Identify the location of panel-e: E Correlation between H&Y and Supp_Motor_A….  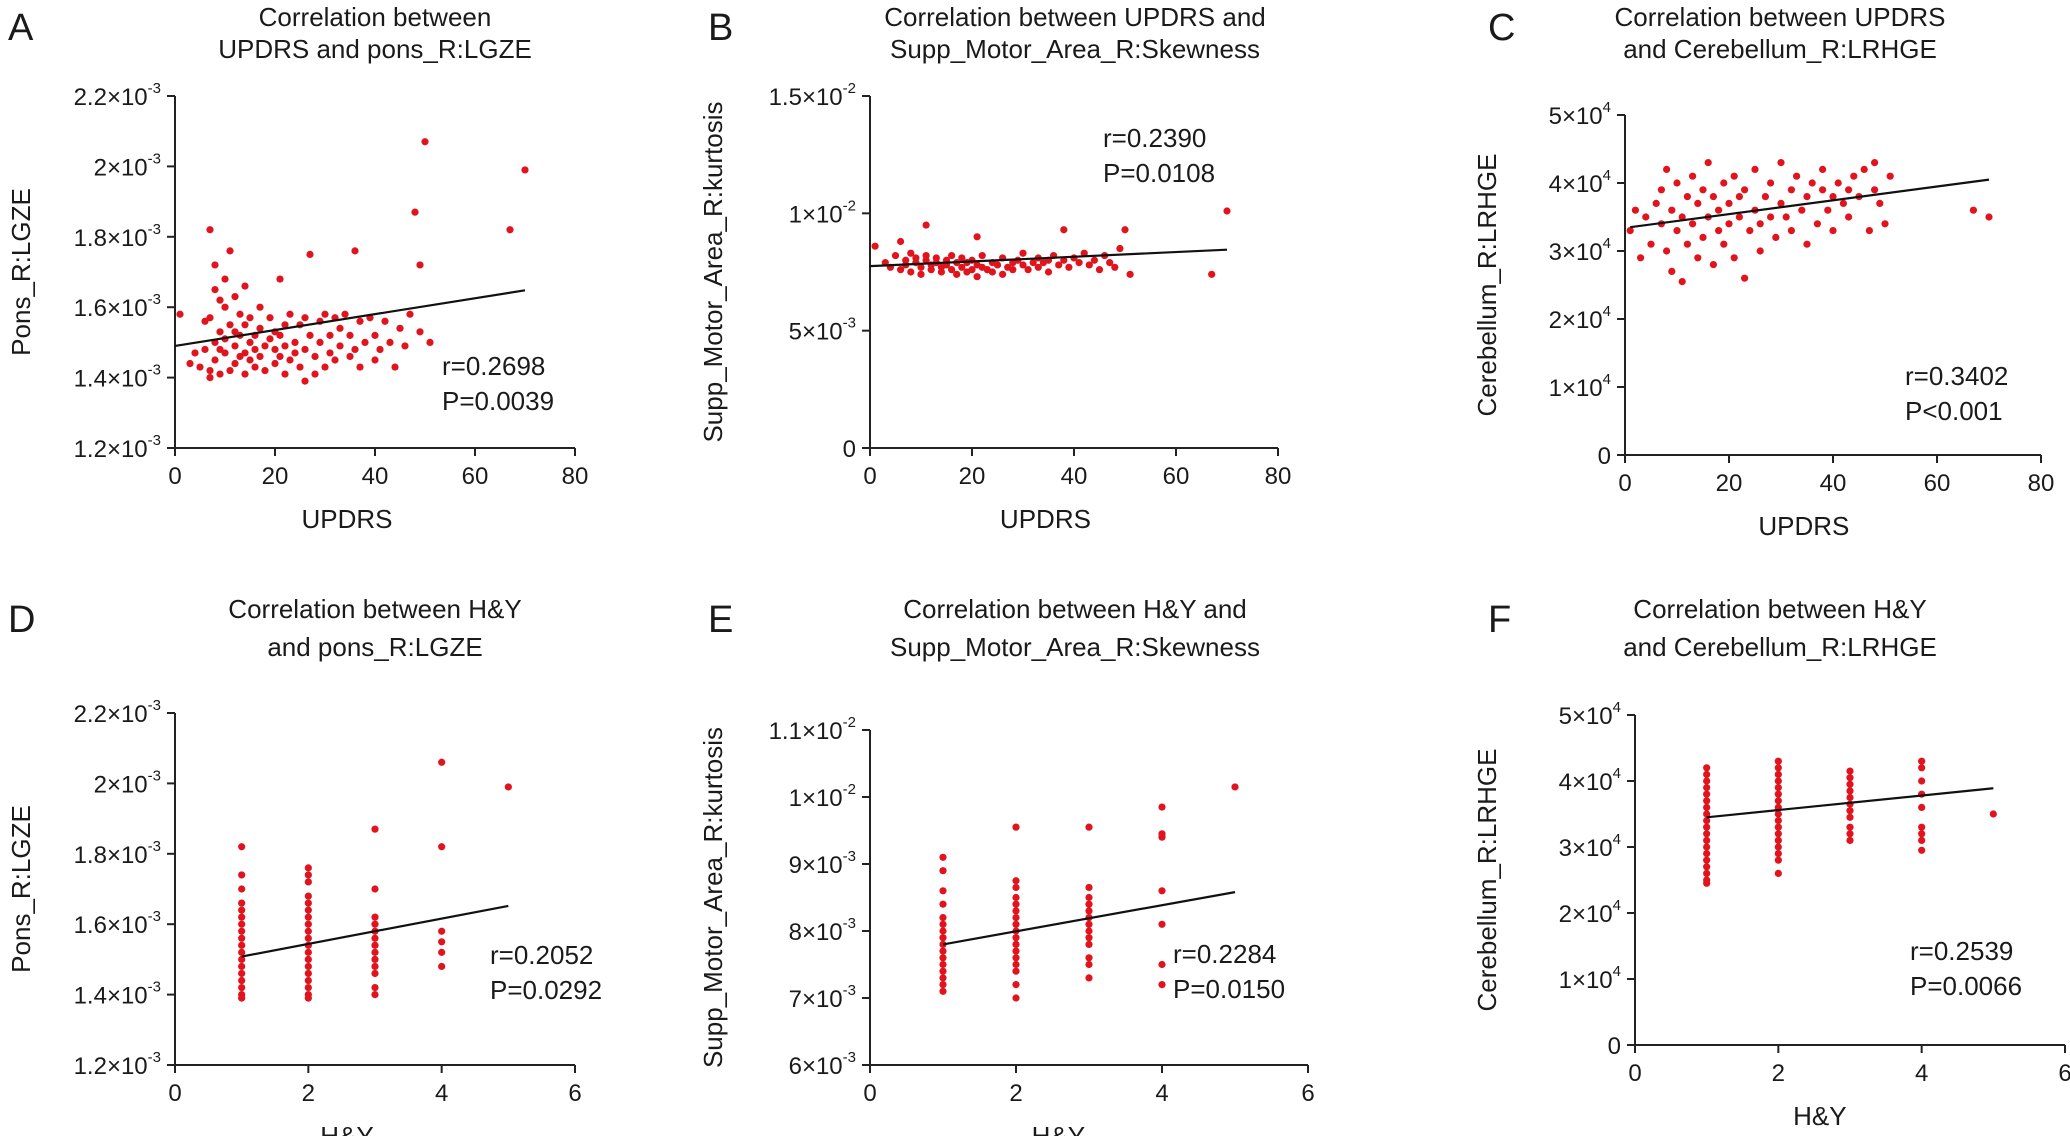
(1006, 865).